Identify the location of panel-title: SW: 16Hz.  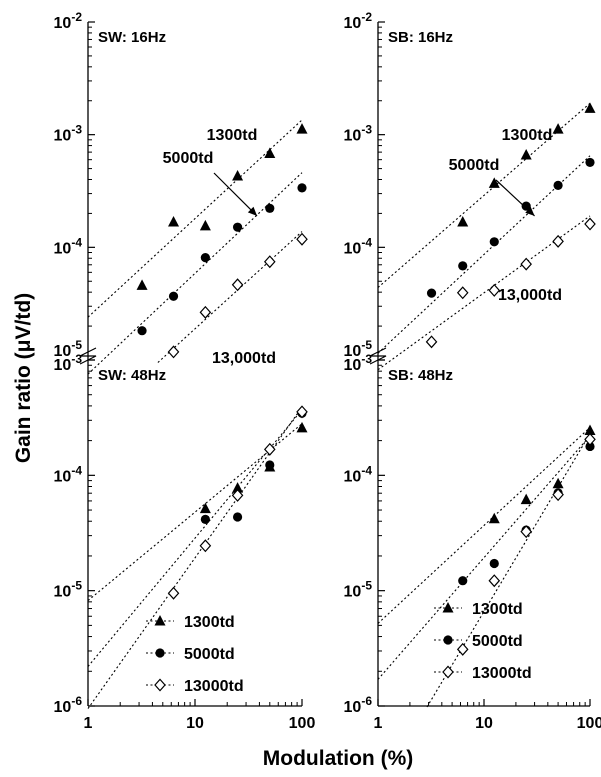
(132, 37).